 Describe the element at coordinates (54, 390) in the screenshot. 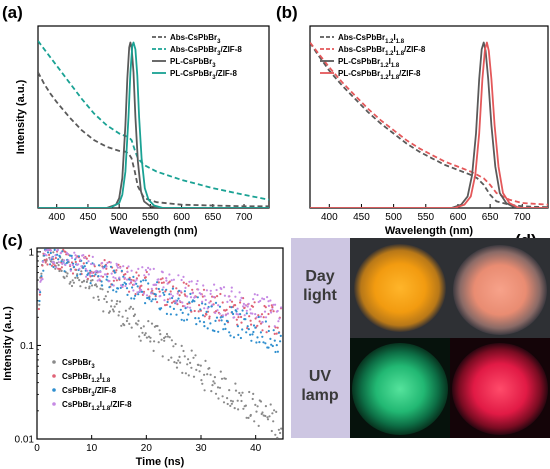

I see `legend-marker` at that location.